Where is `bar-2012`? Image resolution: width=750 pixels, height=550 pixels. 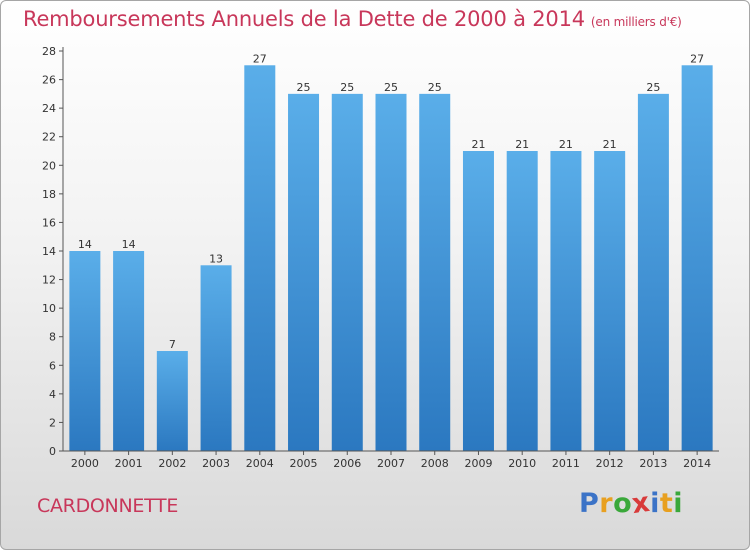 bar-2012 is located at coordinates (610, 301).